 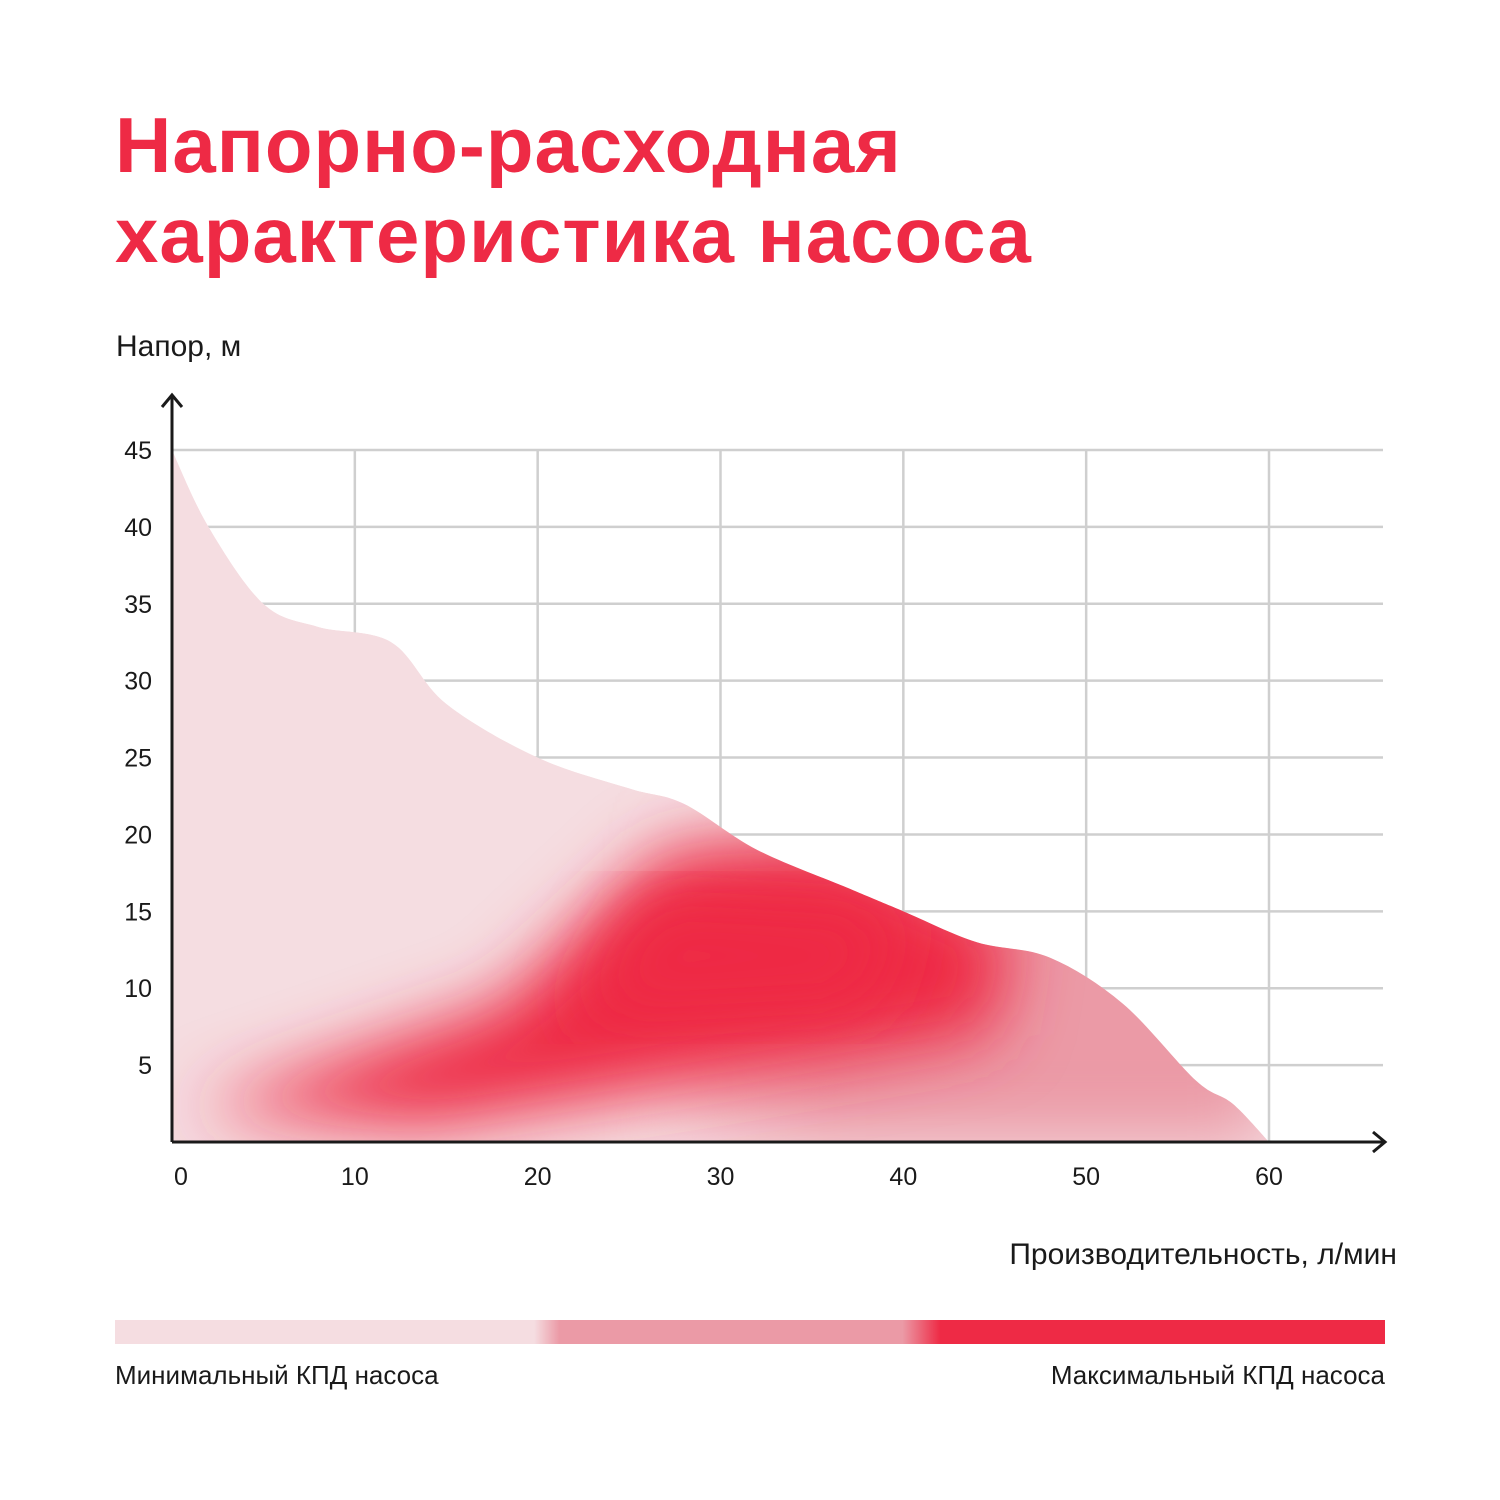 I want to click on page-title: Напорно-расходная характеристика насоса, so click(x=573, y=190).